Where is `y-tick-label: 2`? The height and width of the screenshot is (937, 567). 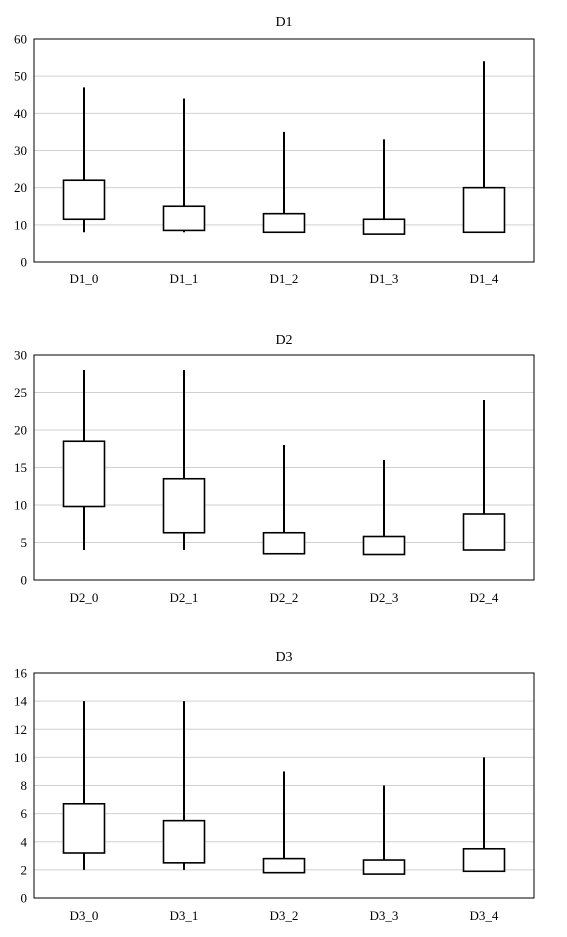 y-tick-label: 2 is located at coordinates (24, 869).